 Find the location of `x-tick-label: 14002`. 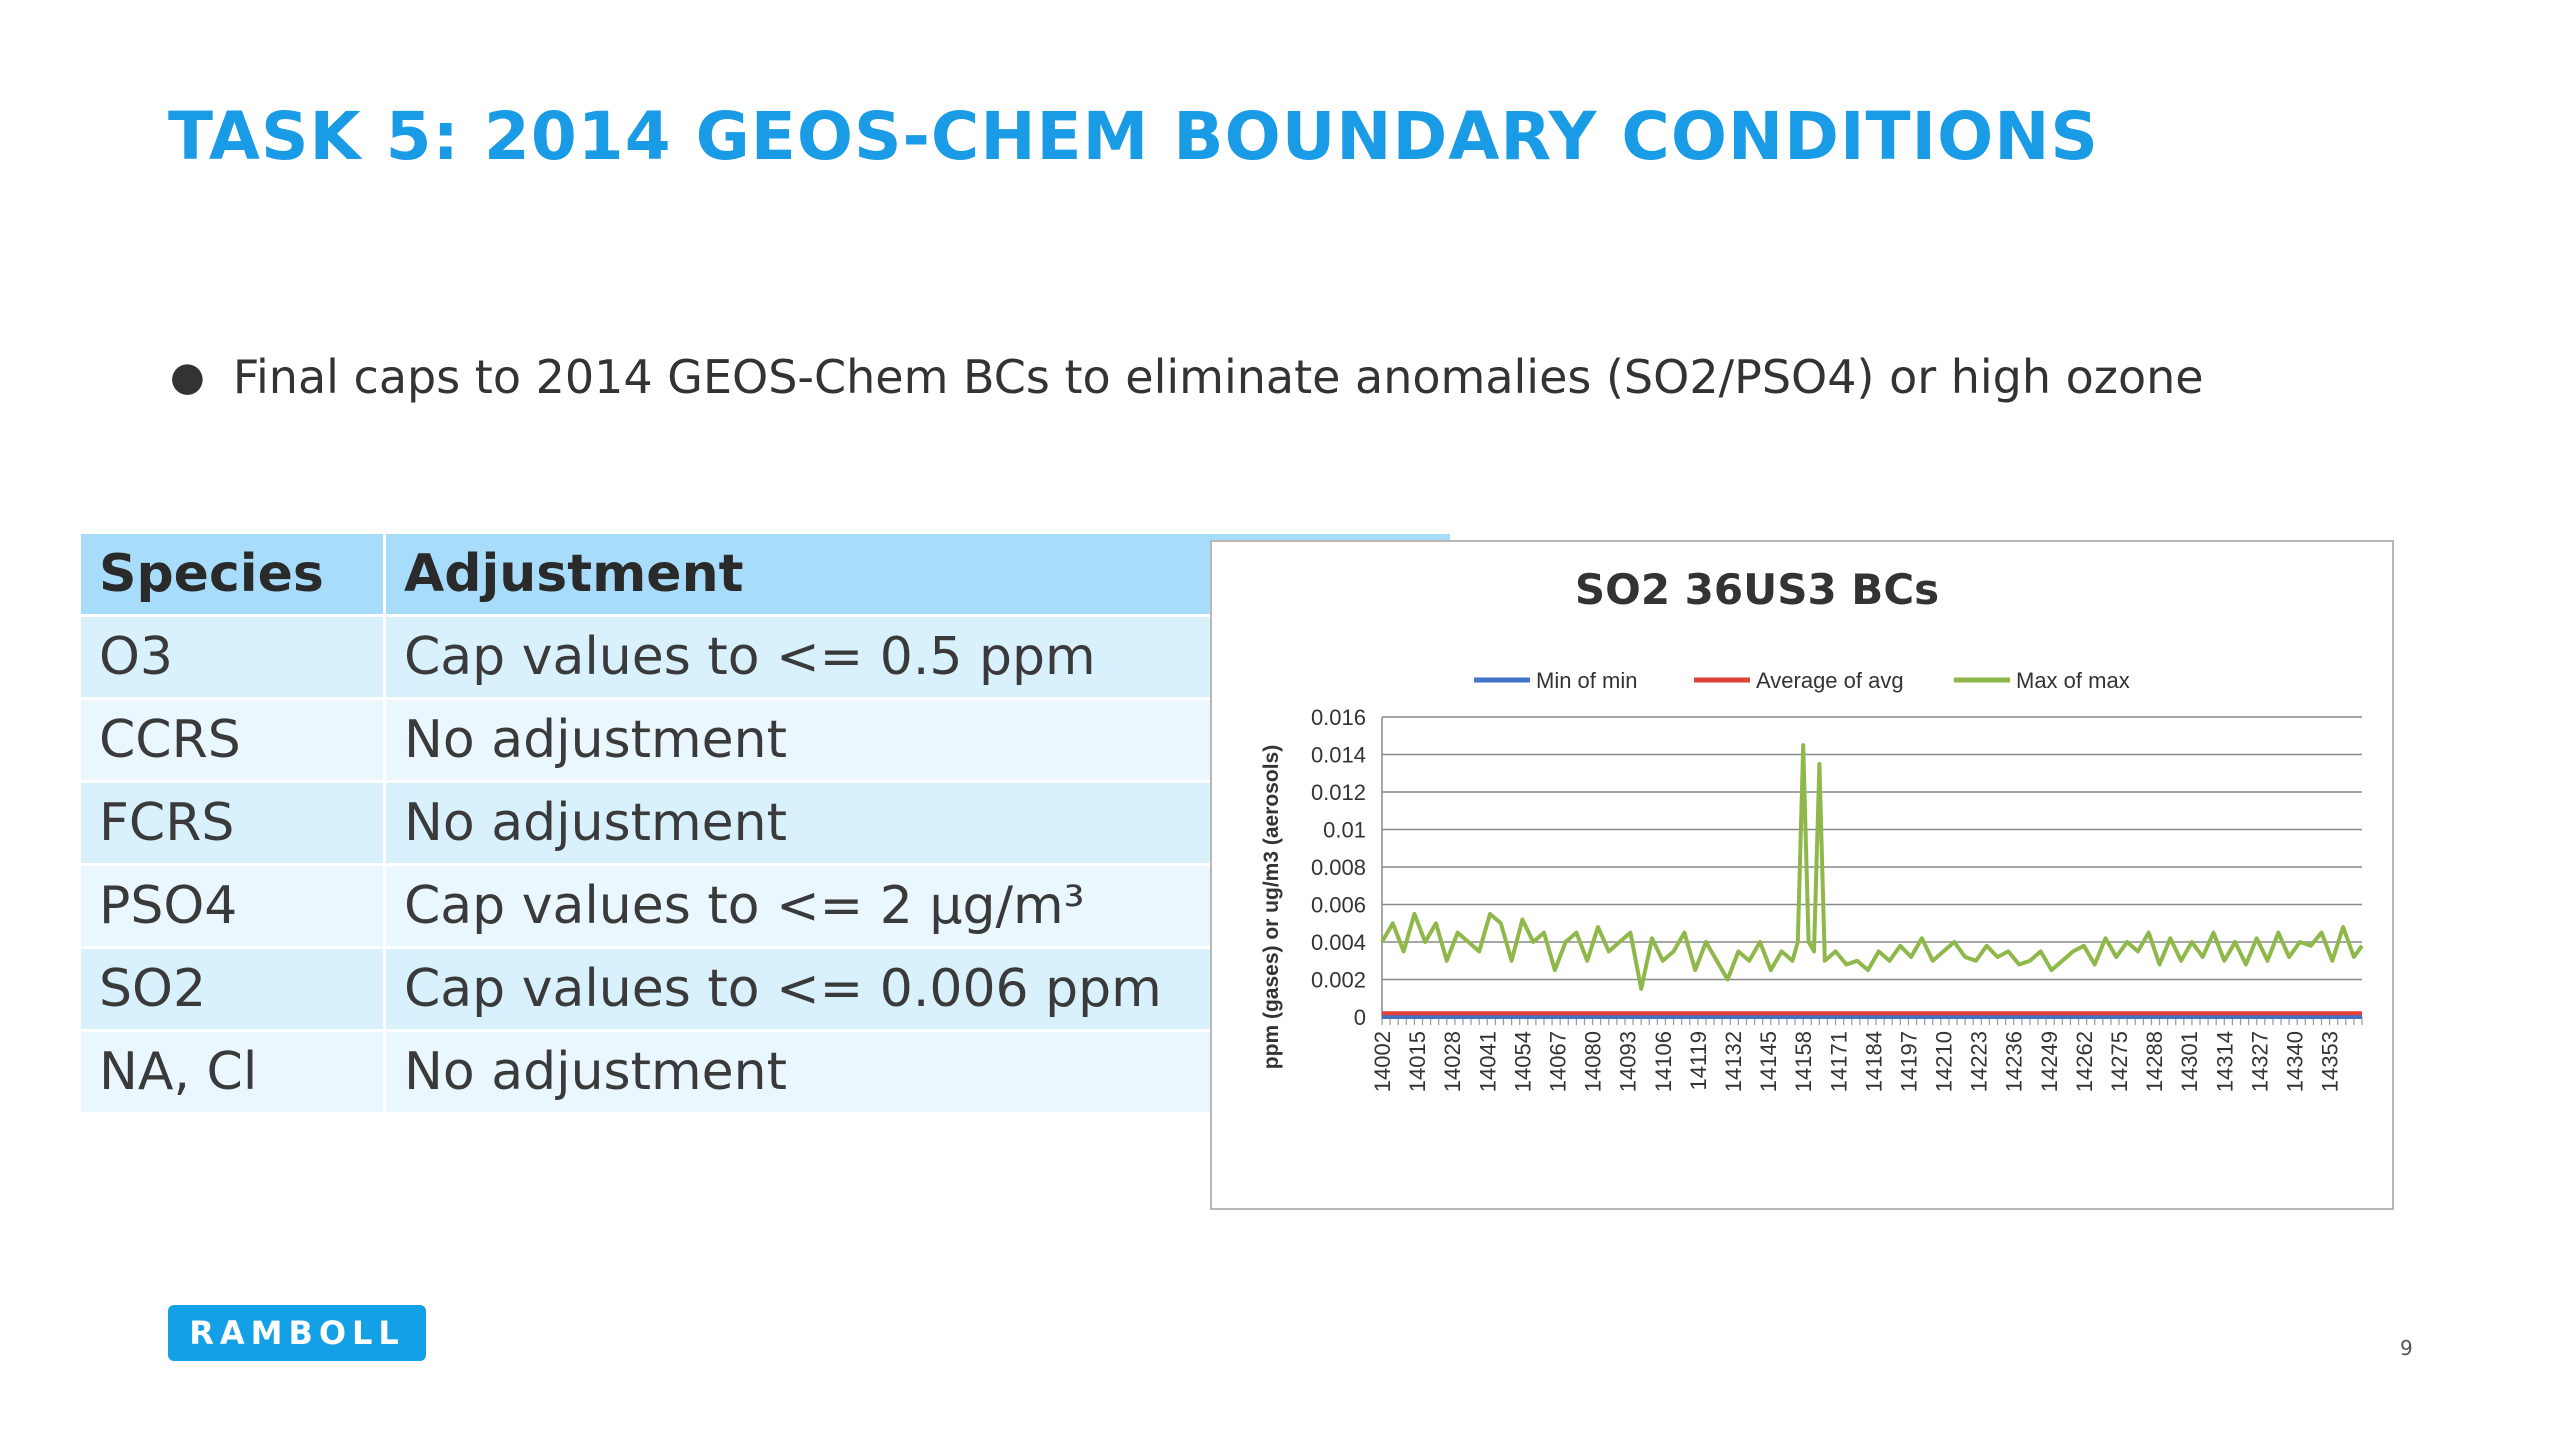

x-tick-label: 14002 is located at coordinates (1382, 1061).